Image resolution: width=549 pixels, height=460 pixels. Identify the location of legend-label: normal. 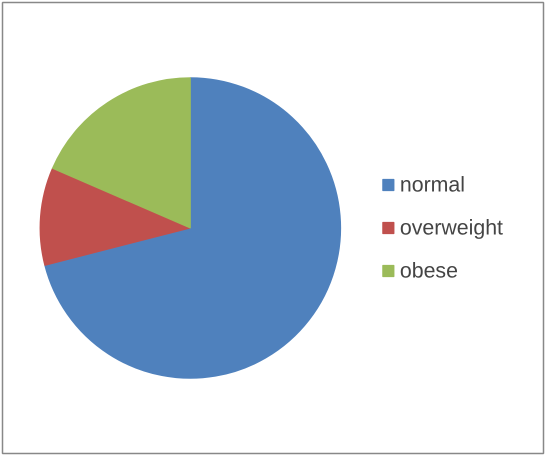
(433, 184).